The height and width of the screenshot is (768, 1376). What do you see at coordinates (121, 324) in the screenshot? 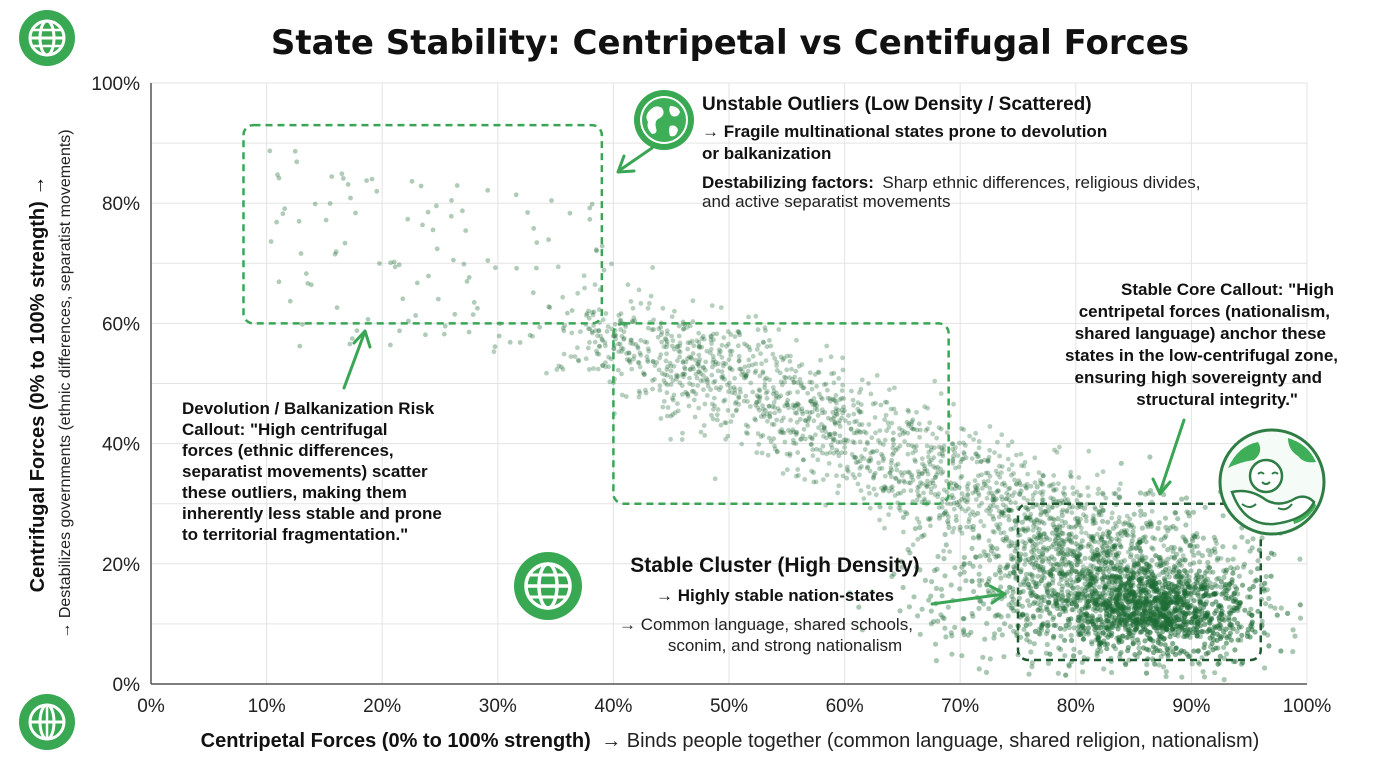
I see `y-tick-label: 60%` at bounding box center [121, 324].